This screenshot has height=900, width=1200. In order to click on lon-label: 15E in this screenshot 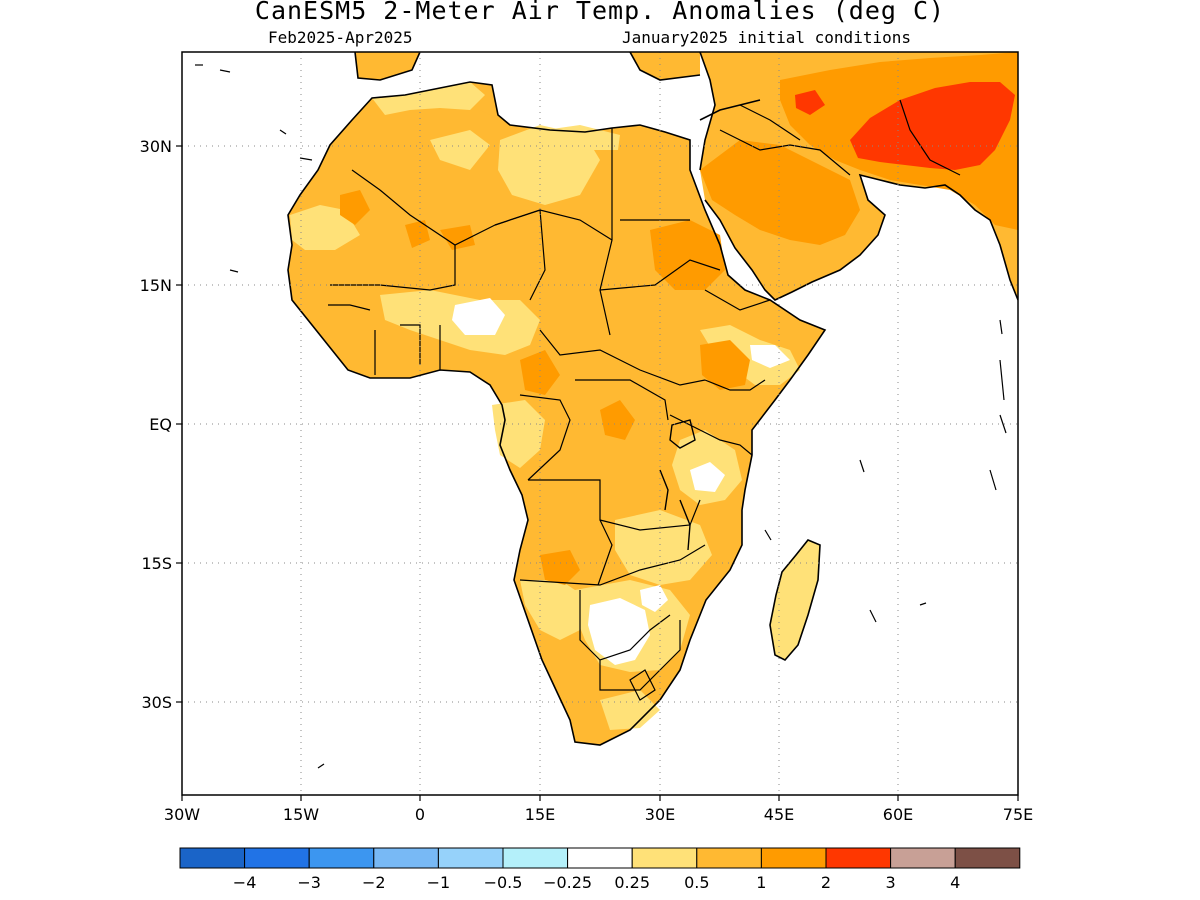, I will do `click(540, 814)`.